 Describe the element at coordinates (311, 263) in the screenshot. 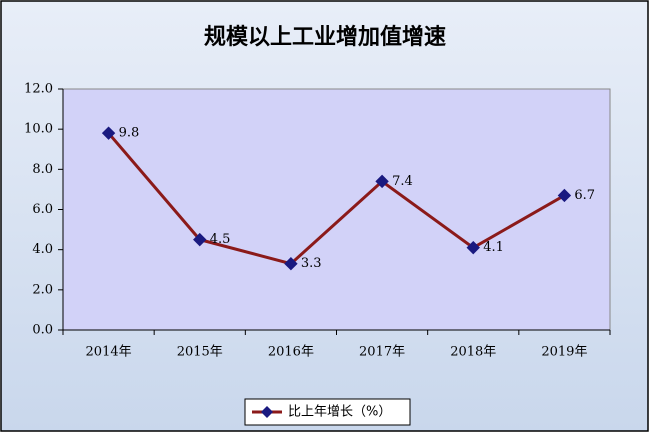

I see `data-label: 3.3` at that location.